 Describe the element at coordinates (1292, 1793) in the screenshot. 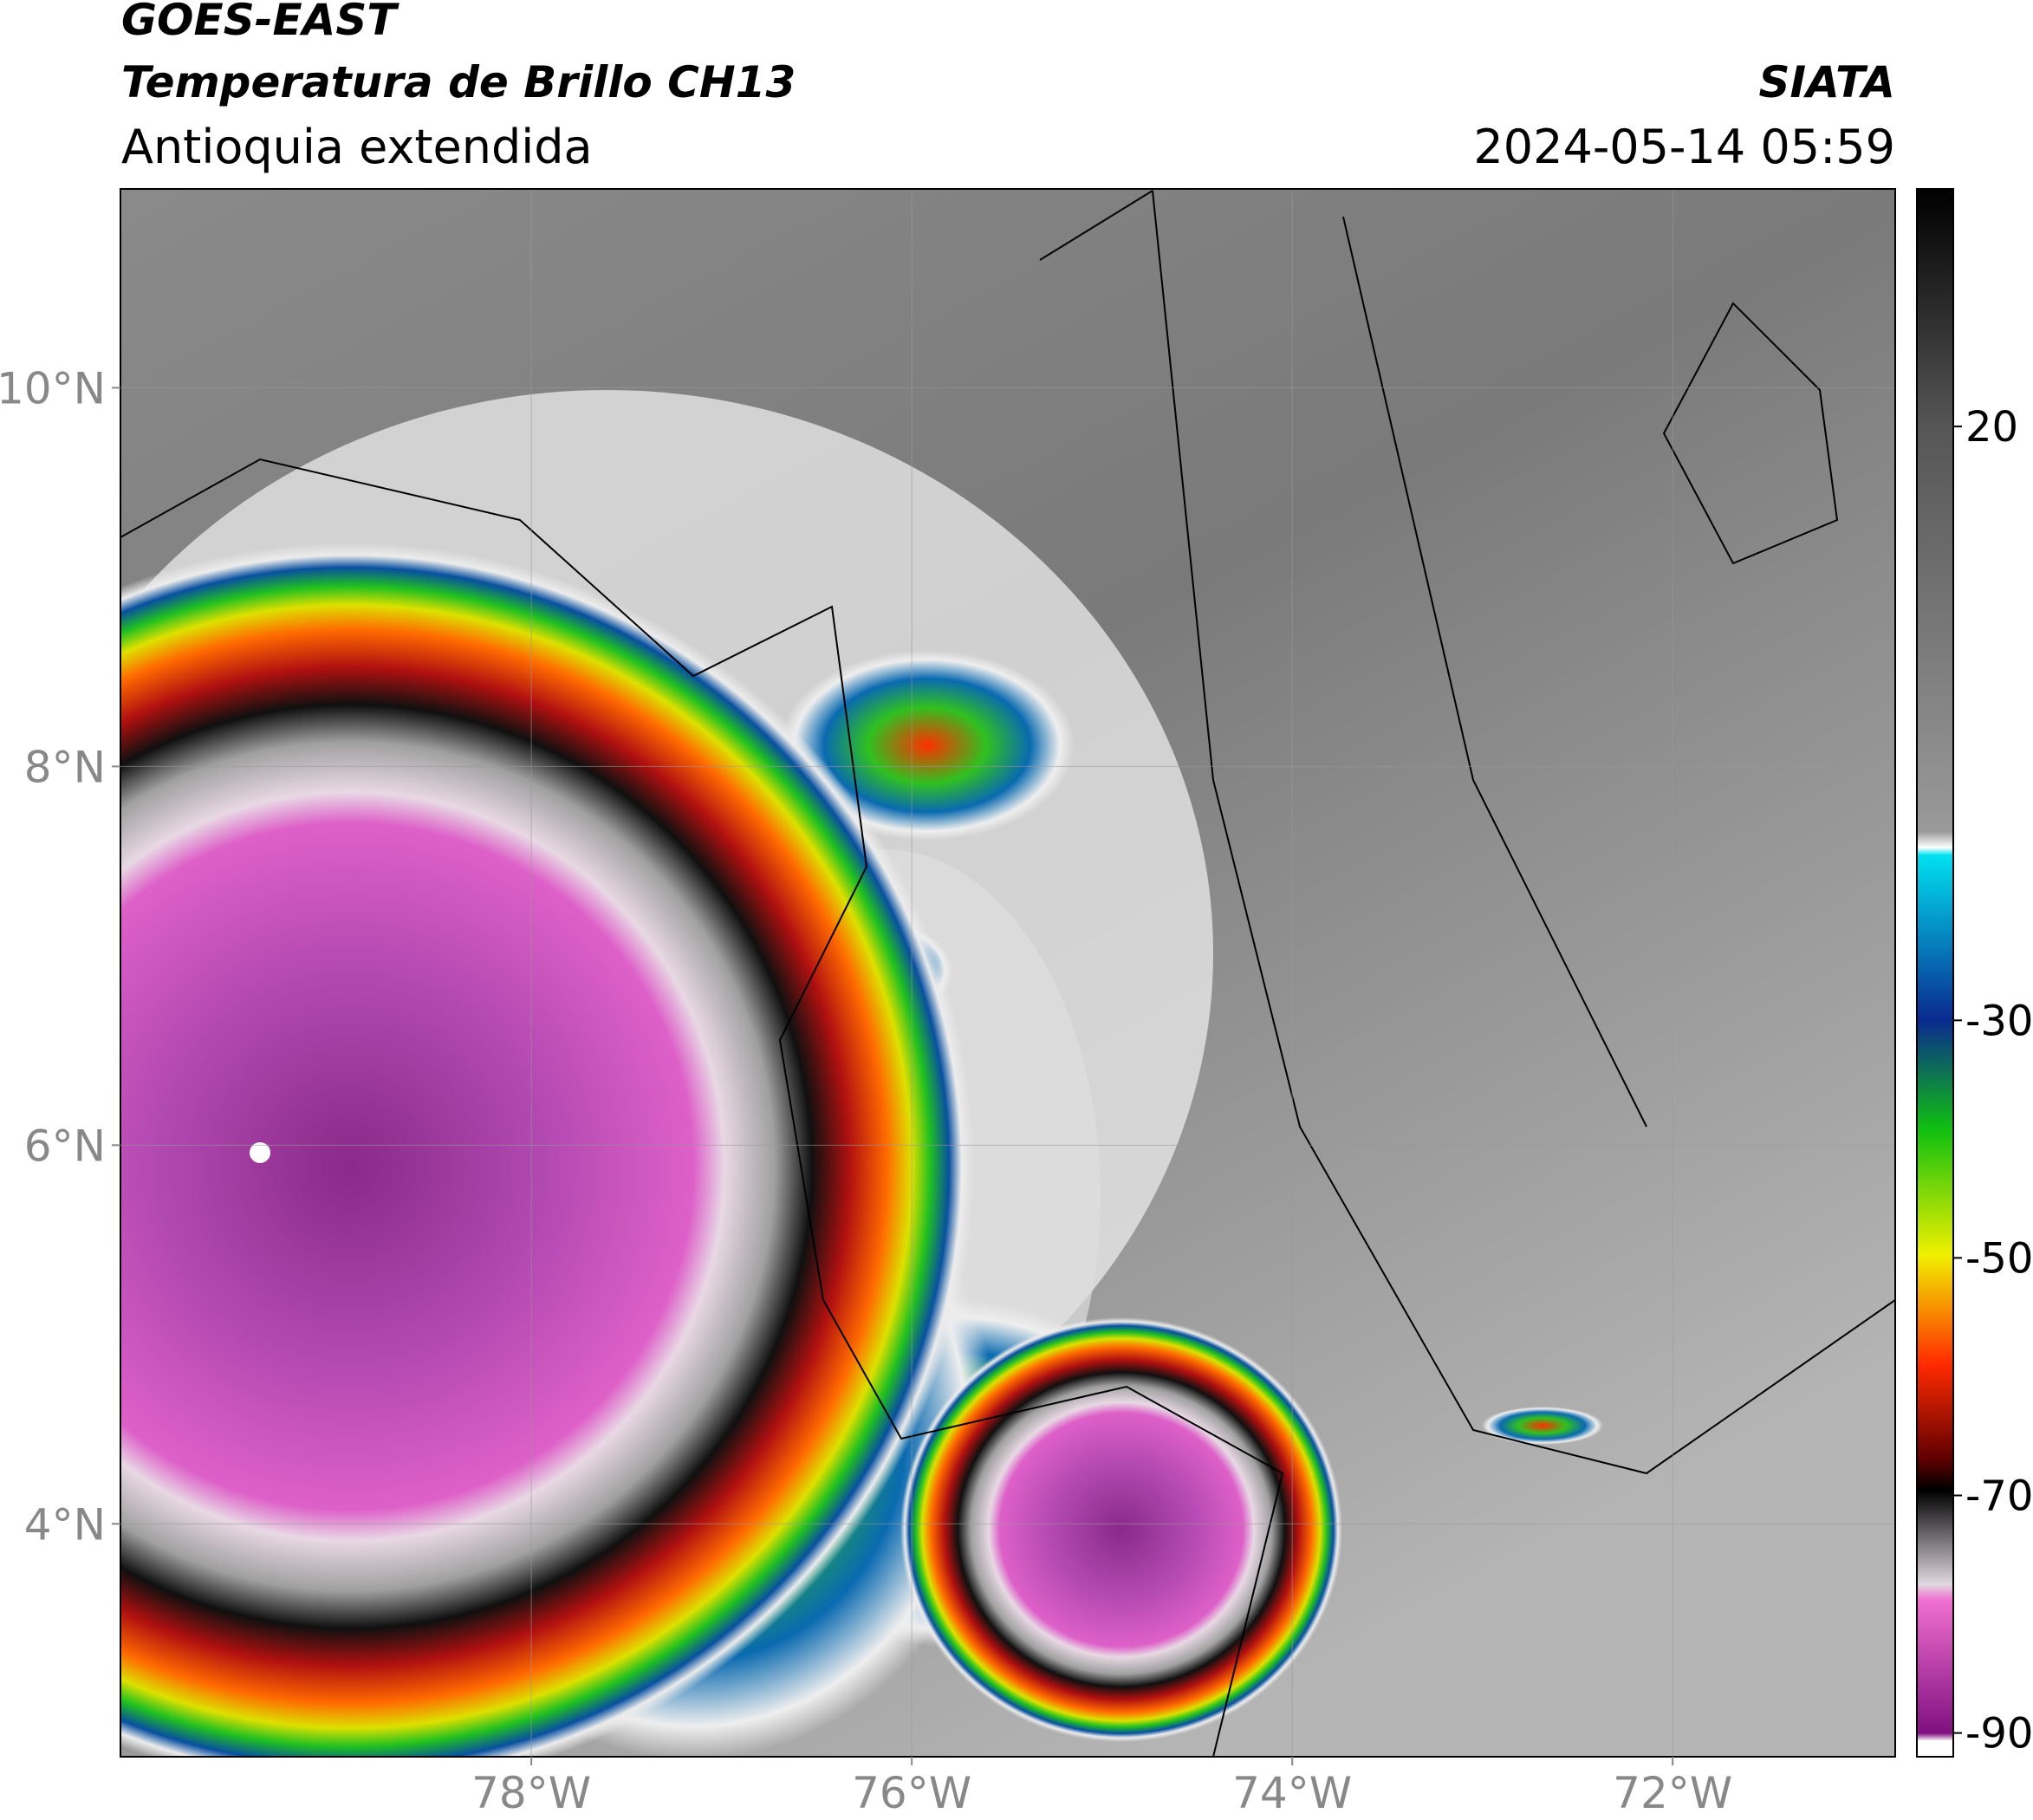

I see `x-tick-label: 74°W` at that location.